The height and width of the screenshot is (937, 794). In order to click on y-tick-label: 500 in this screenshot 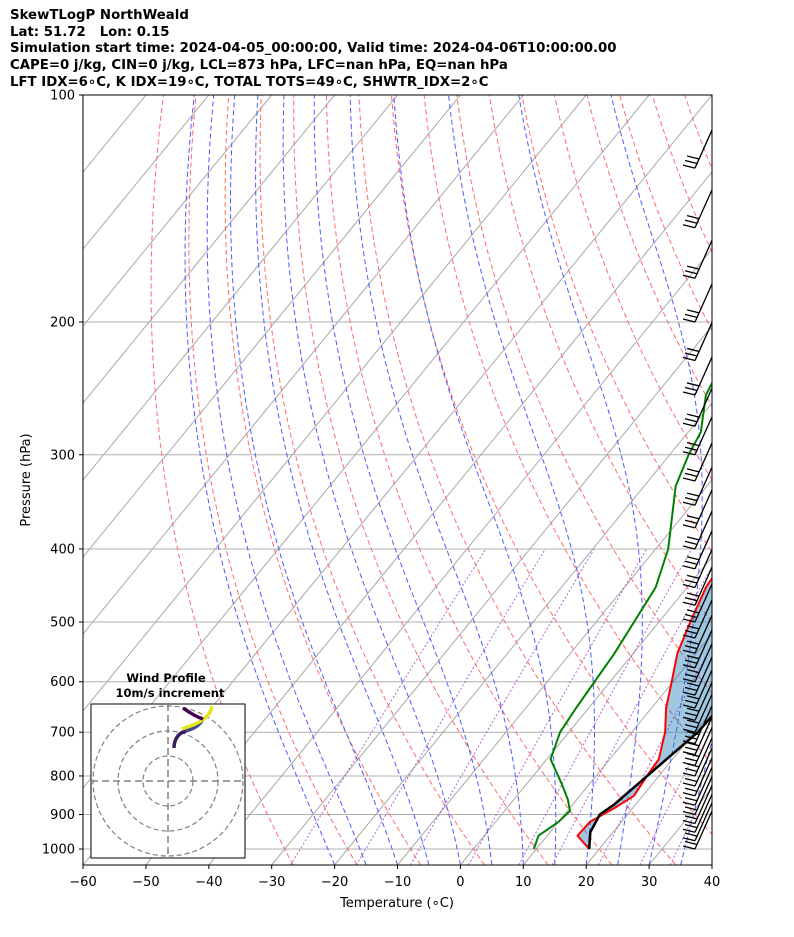, I will do `click(62, 623)`.